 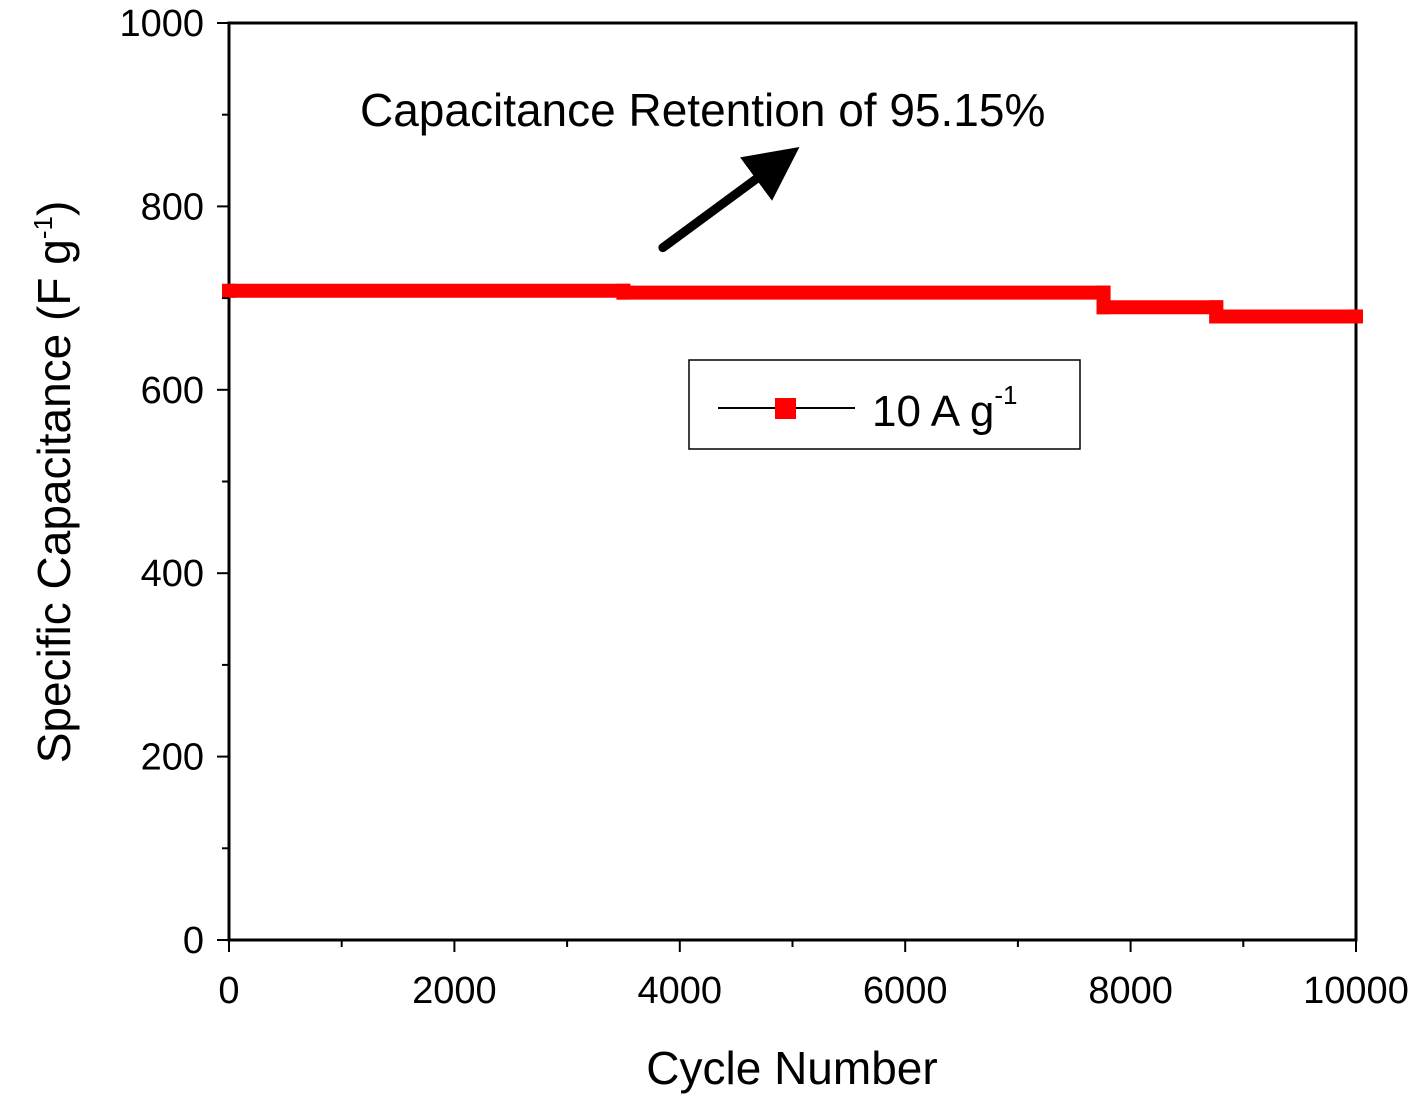 I want to click on x-tick-label: 8000, so click(x=1130, y=991).